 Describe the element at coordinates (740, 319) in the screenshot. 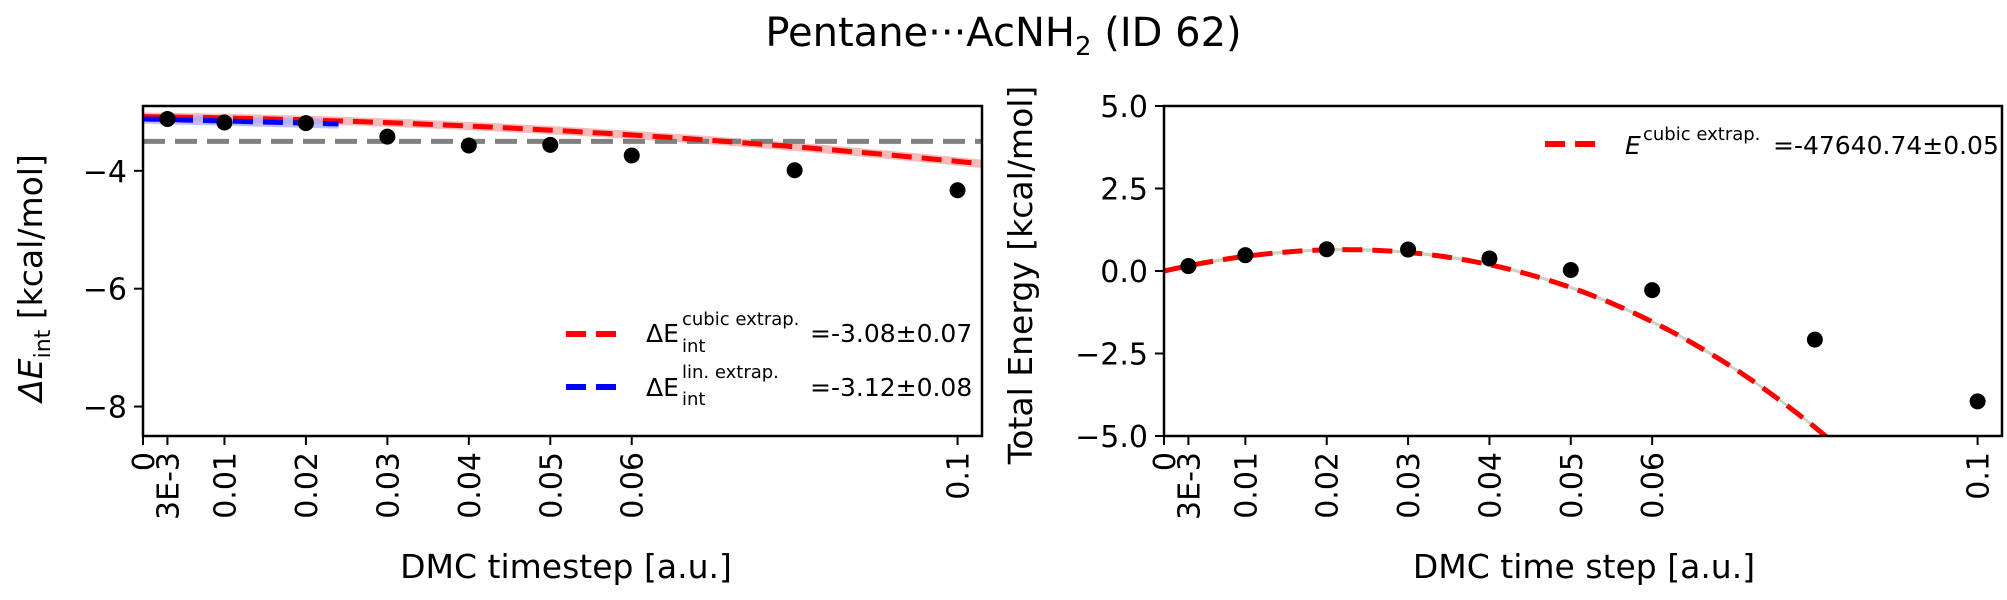

I see `legend-cubic-sup: cubic extrap.` at that location.